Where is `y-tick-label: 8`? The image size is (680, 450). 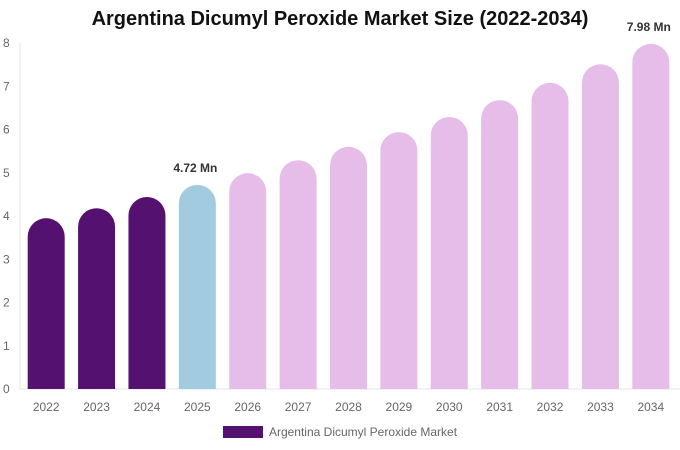 y-tick-label: 8 is located at coordinates (6, 43).